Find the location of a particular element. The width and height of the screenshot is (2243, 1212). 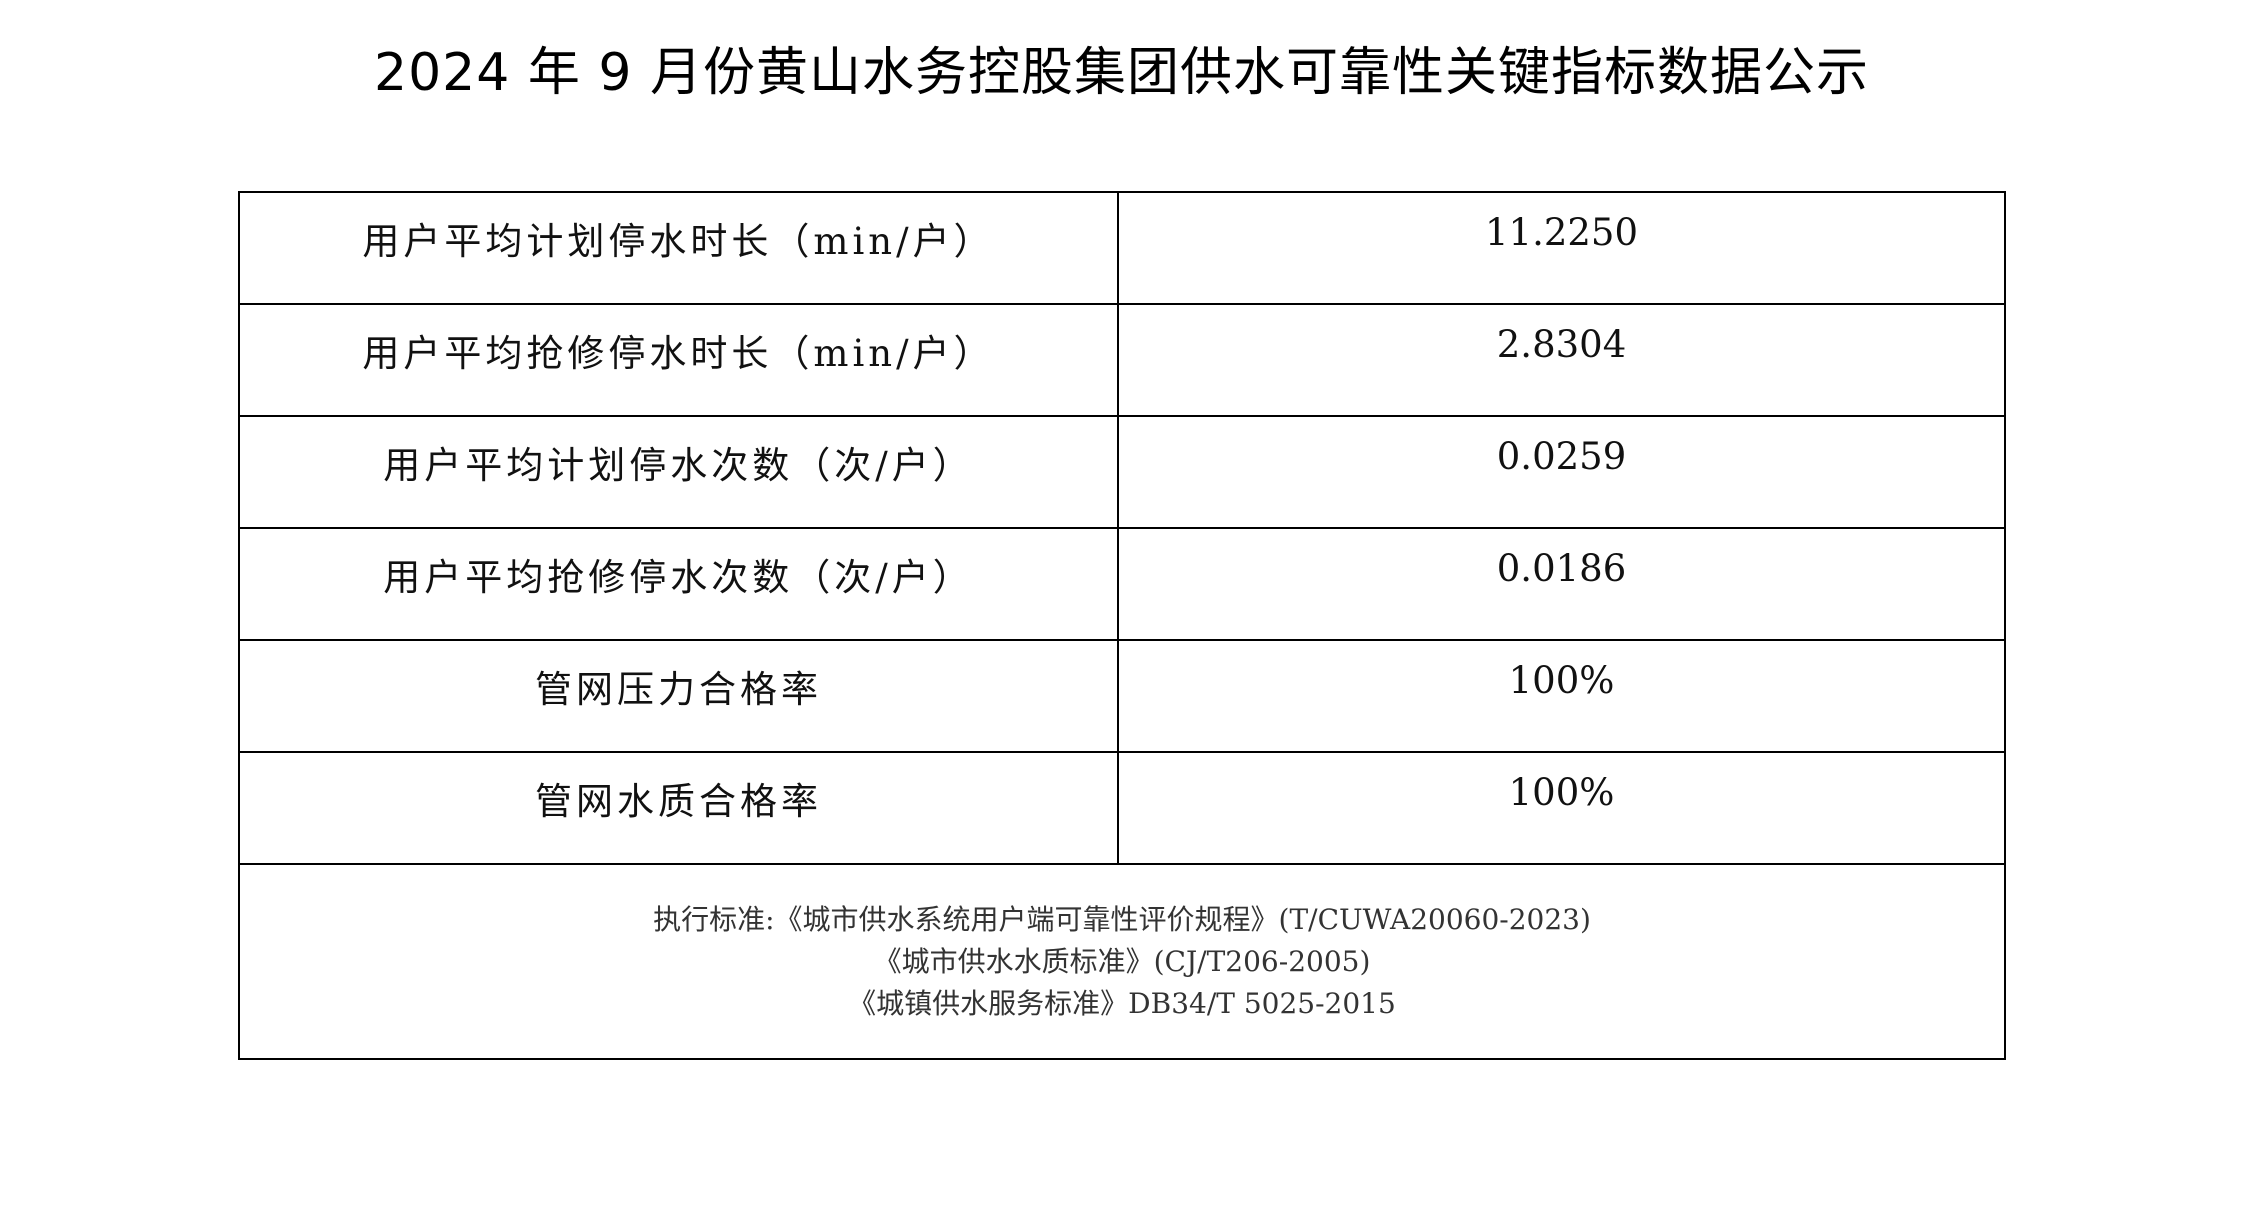

table-row: 用户平均计划停水时长（min/户） 11.2250 is located at coordinates (1122, 248).